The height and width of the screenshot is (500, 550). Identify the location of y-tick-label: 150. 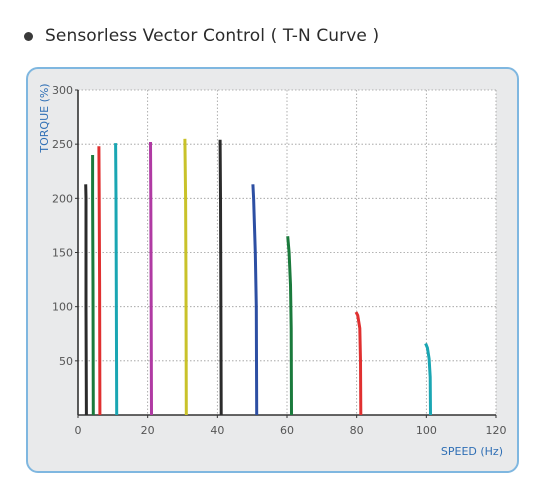
(62, 253).